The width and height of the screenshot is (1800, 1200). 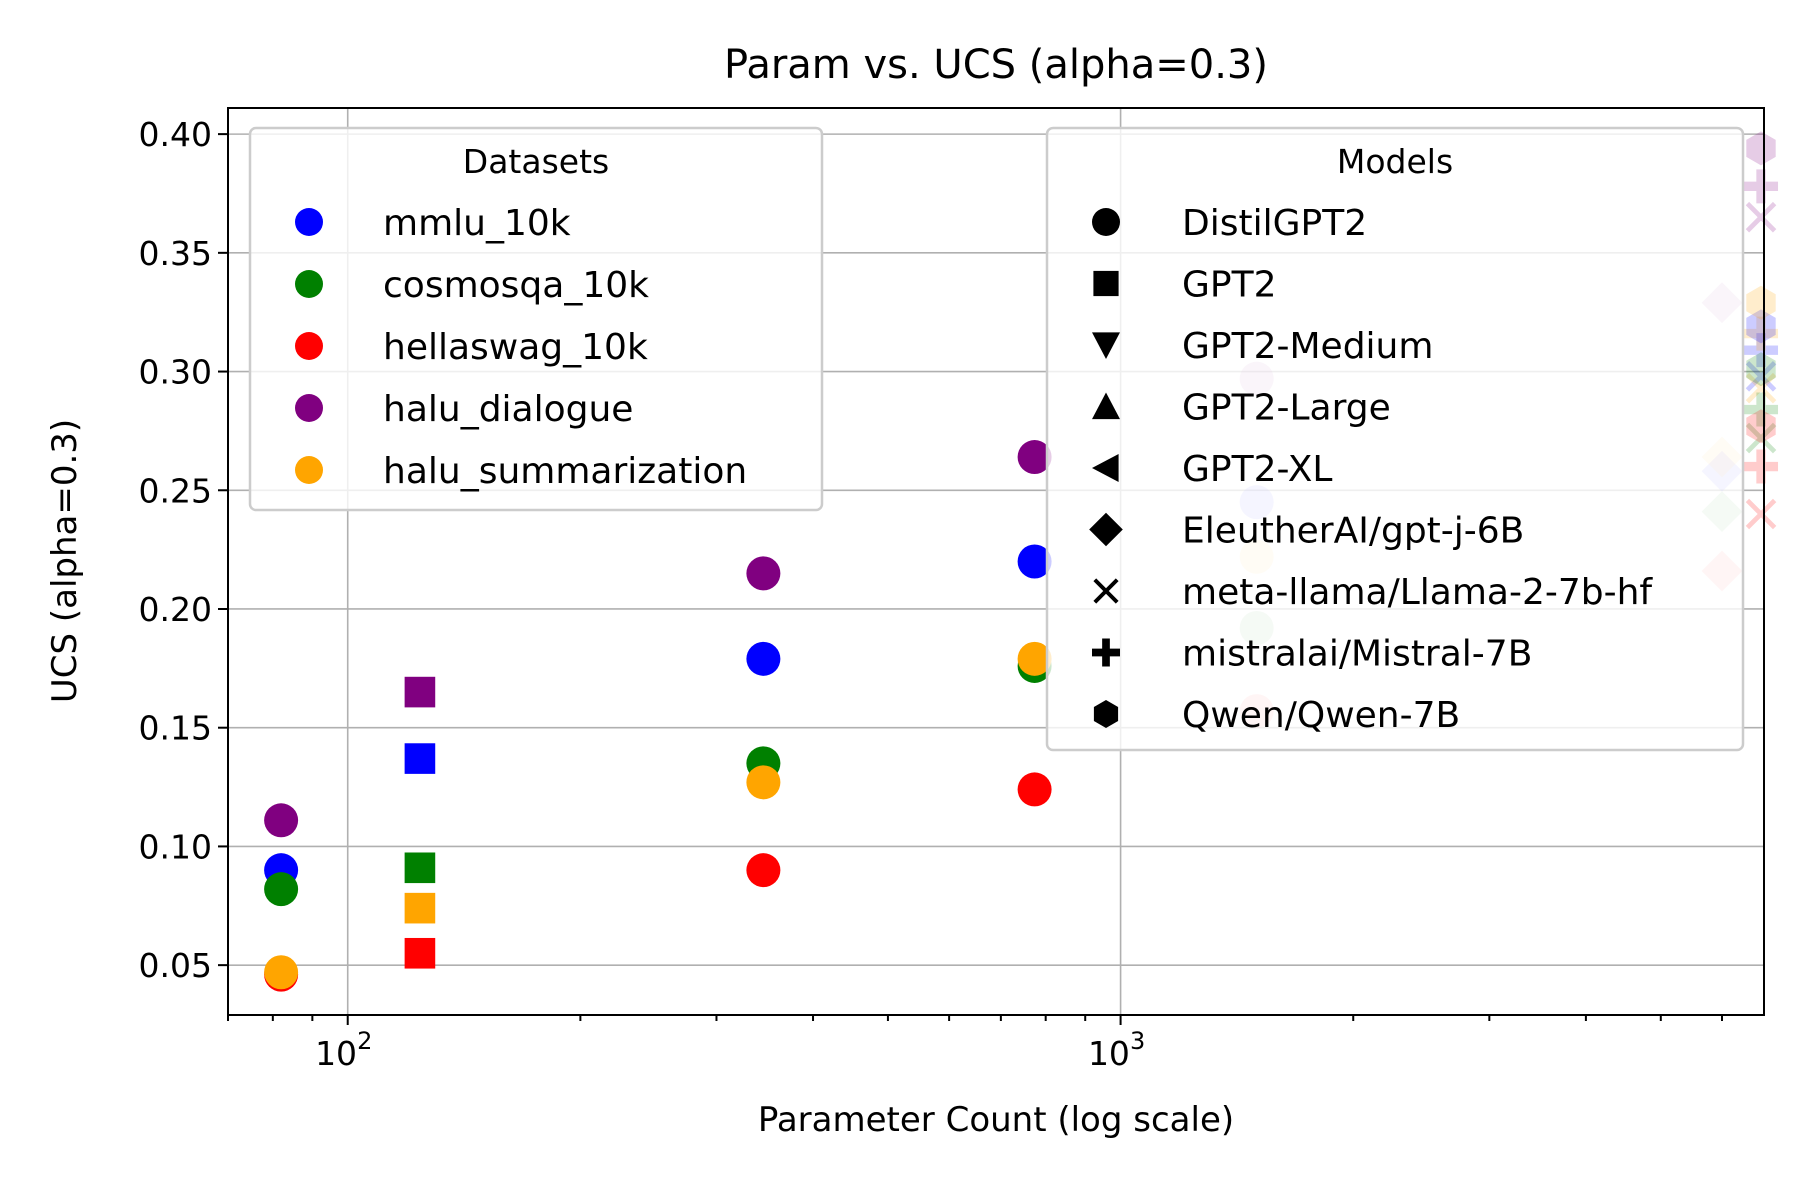 I want to click on legend-model-label: EleutherAI/gpt-j-6B, so click(x=1353, y=531).